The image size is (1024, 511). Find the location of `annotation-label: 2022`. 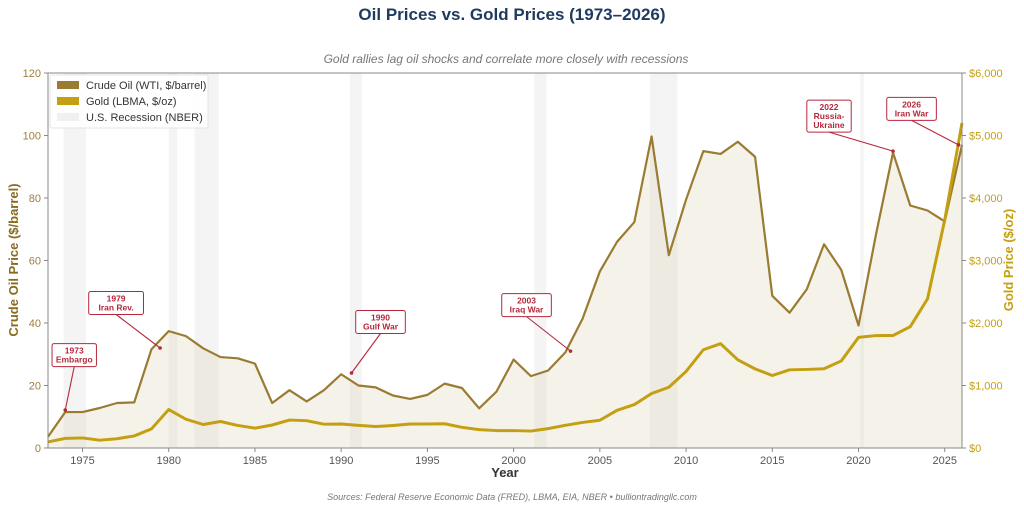

annotation-label: 2022 is located at coordinates (829, 107).